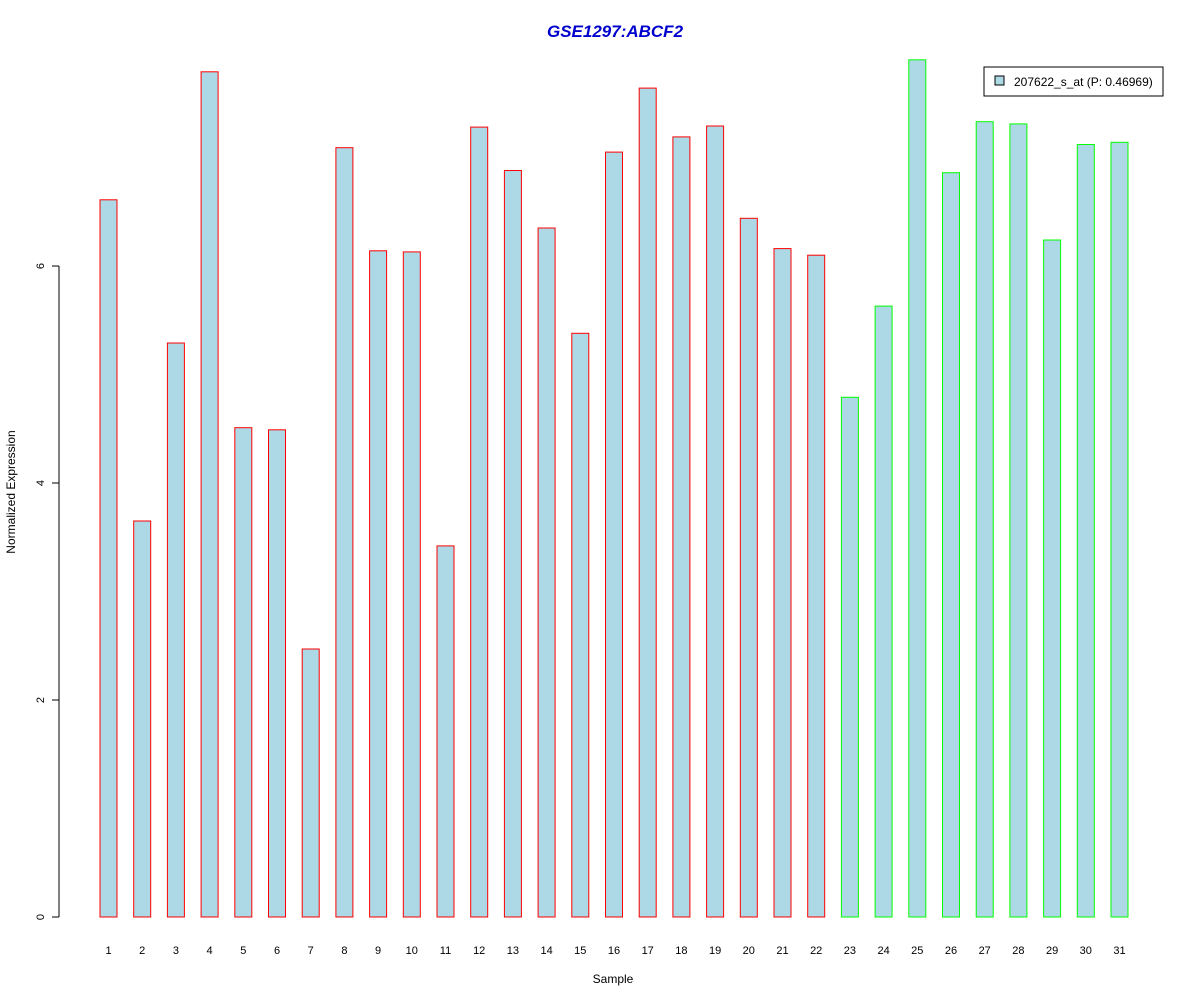 The width and height of the screenshot is (1200, 1000). I want to click on x-tick-label: 16, so click(614, 951).